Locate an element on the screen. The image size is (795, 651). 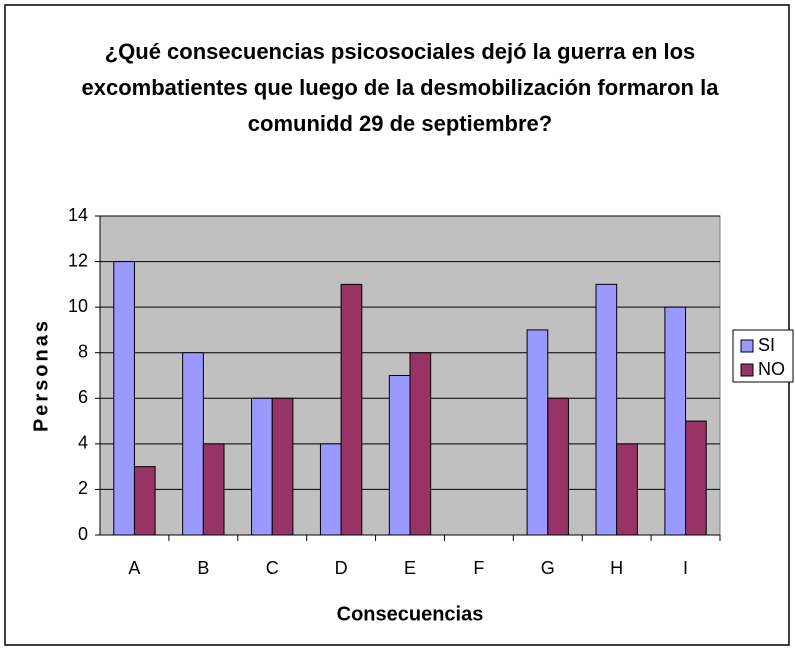
y-tick-label: 0 is located at coordinates (83, 534).